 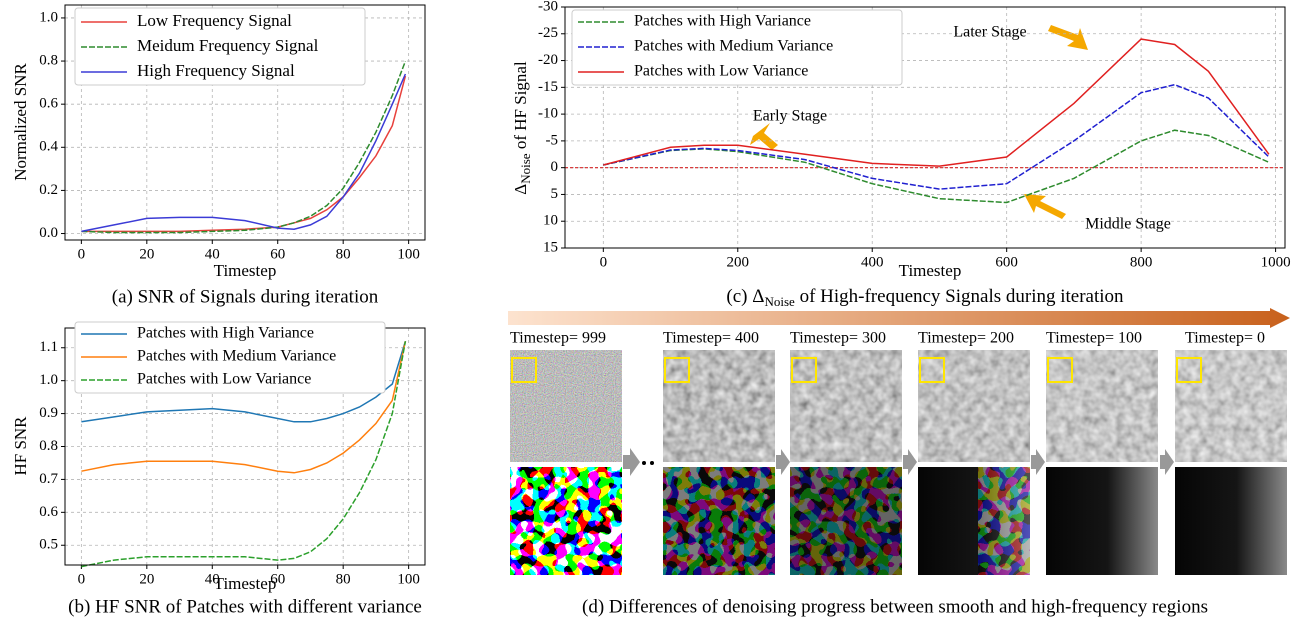 I want to click on y-tick-label: -20, so click(x=548, y=60).